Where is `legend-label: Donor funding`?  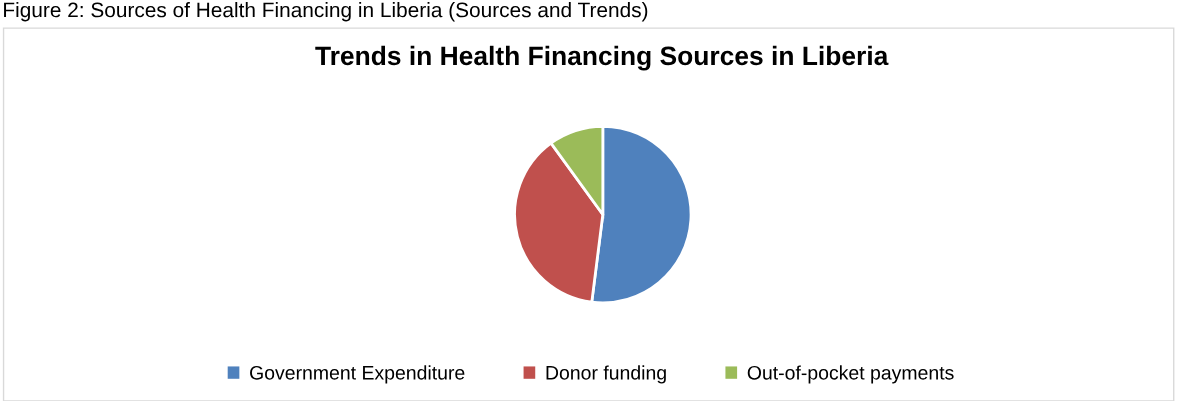 legend-label: Donor funding is located at coordinates (606, 374).